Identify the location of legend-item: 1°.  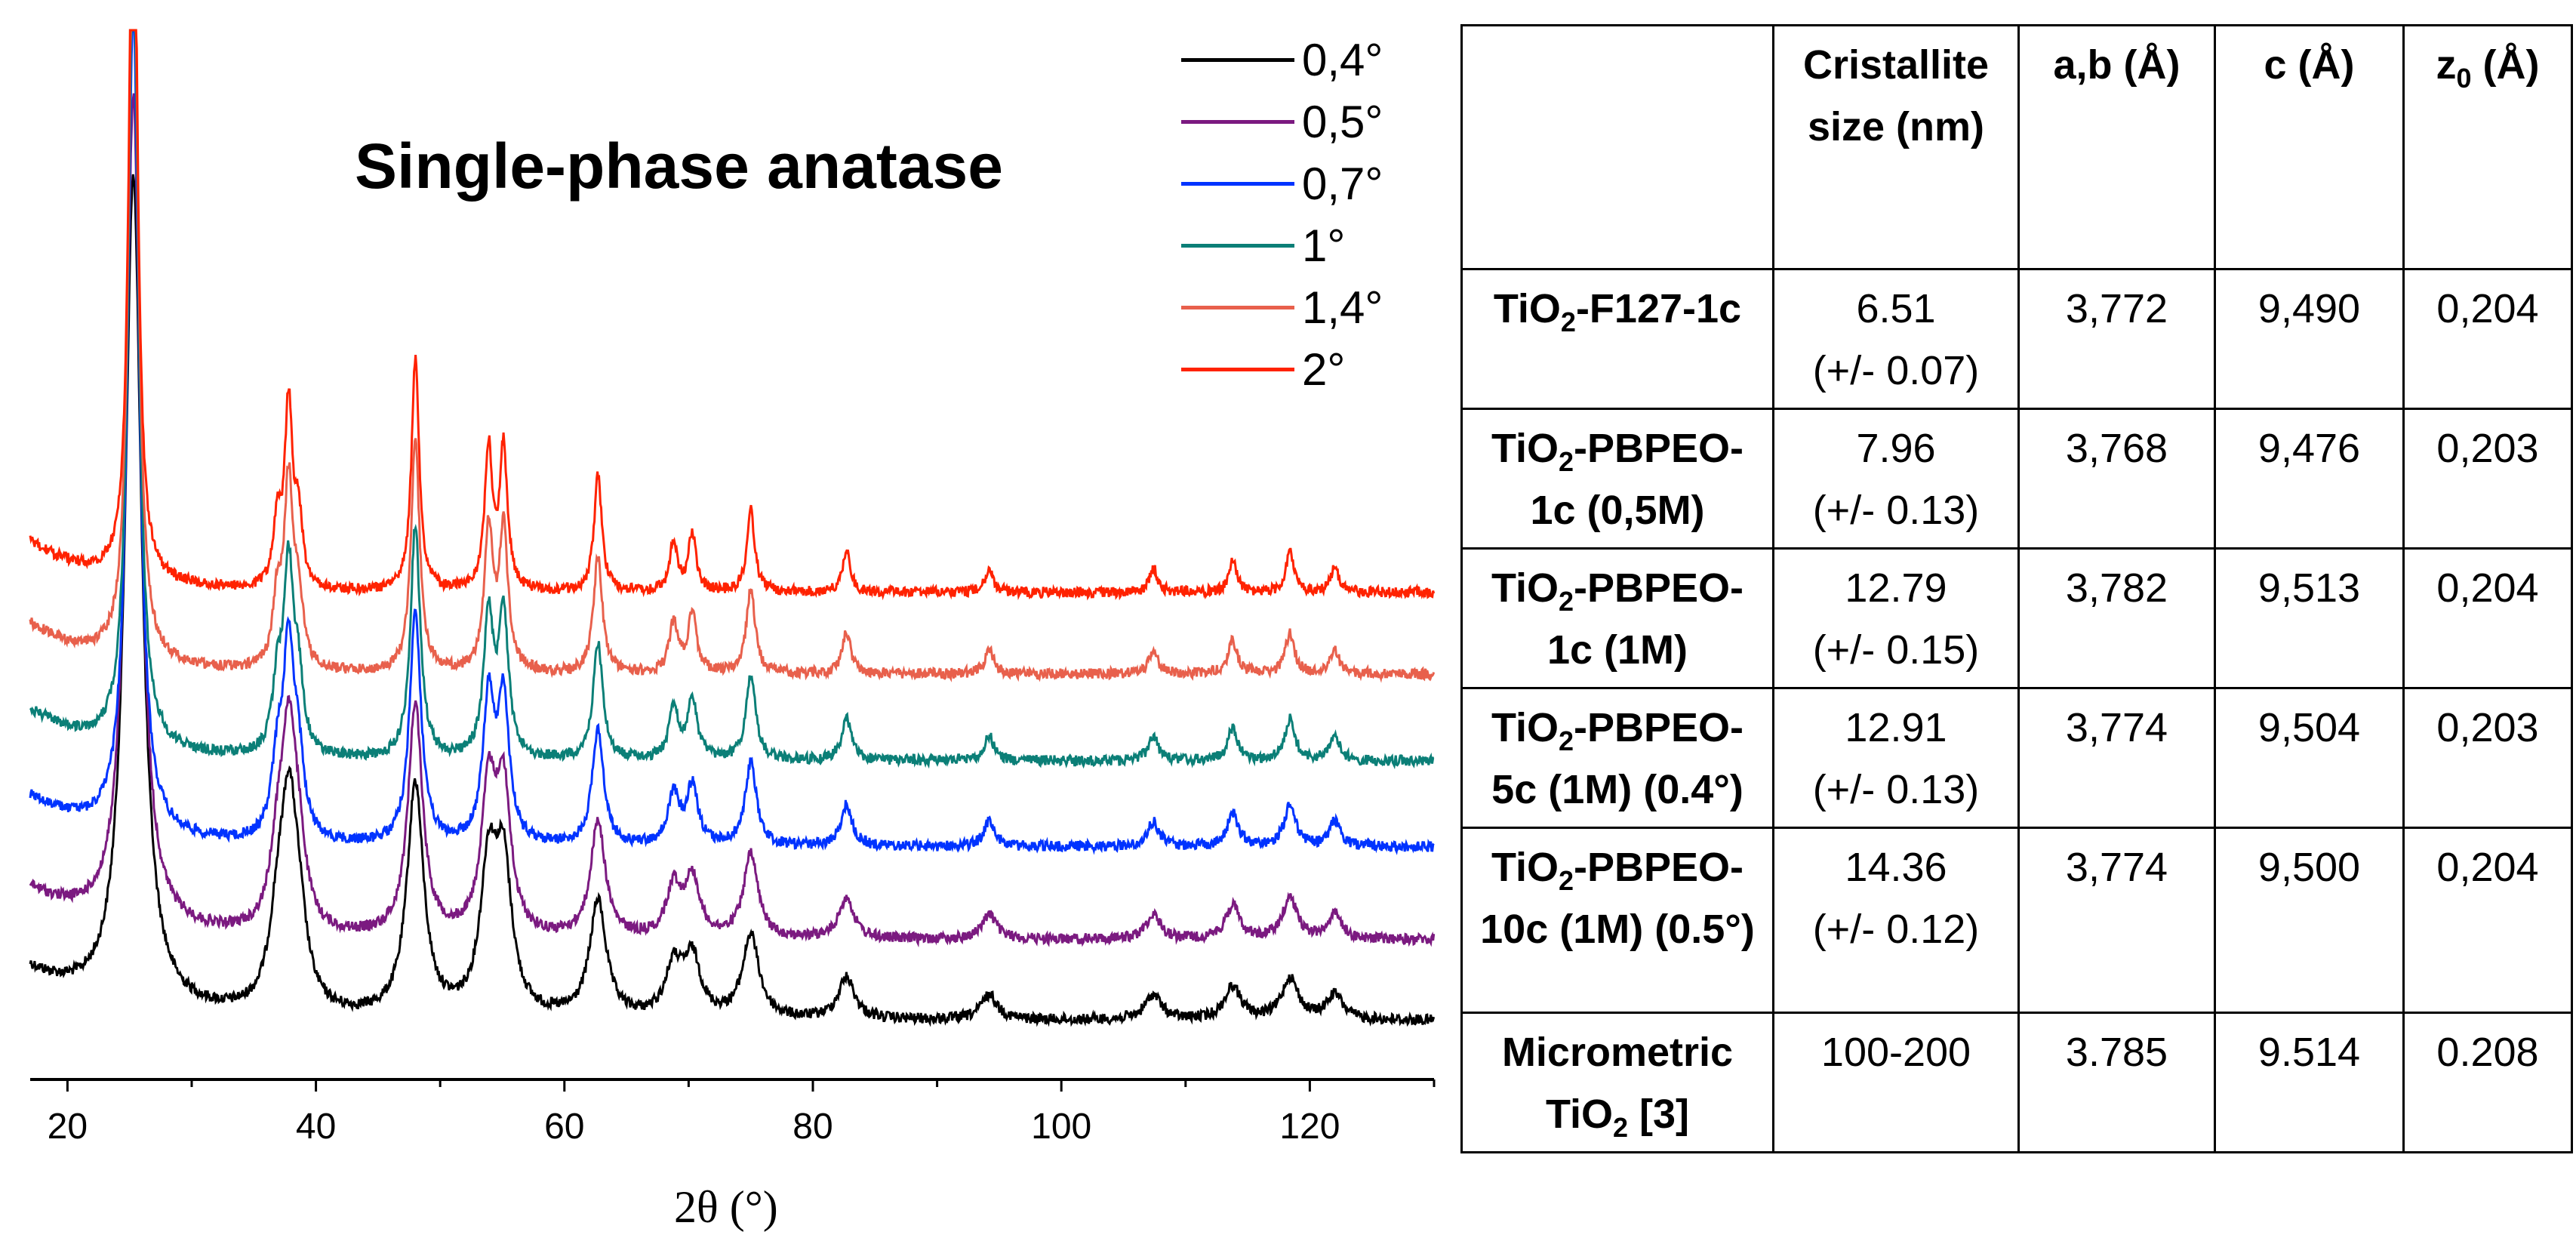
(1282, 245).